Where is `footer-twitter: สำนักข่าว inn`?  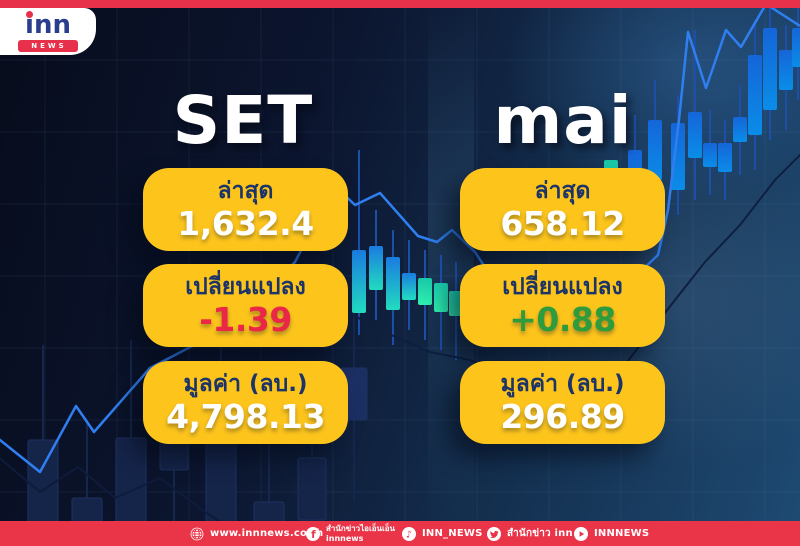
footer-twitter: สำนักข่าว inn is located at coordinates (530, 533).